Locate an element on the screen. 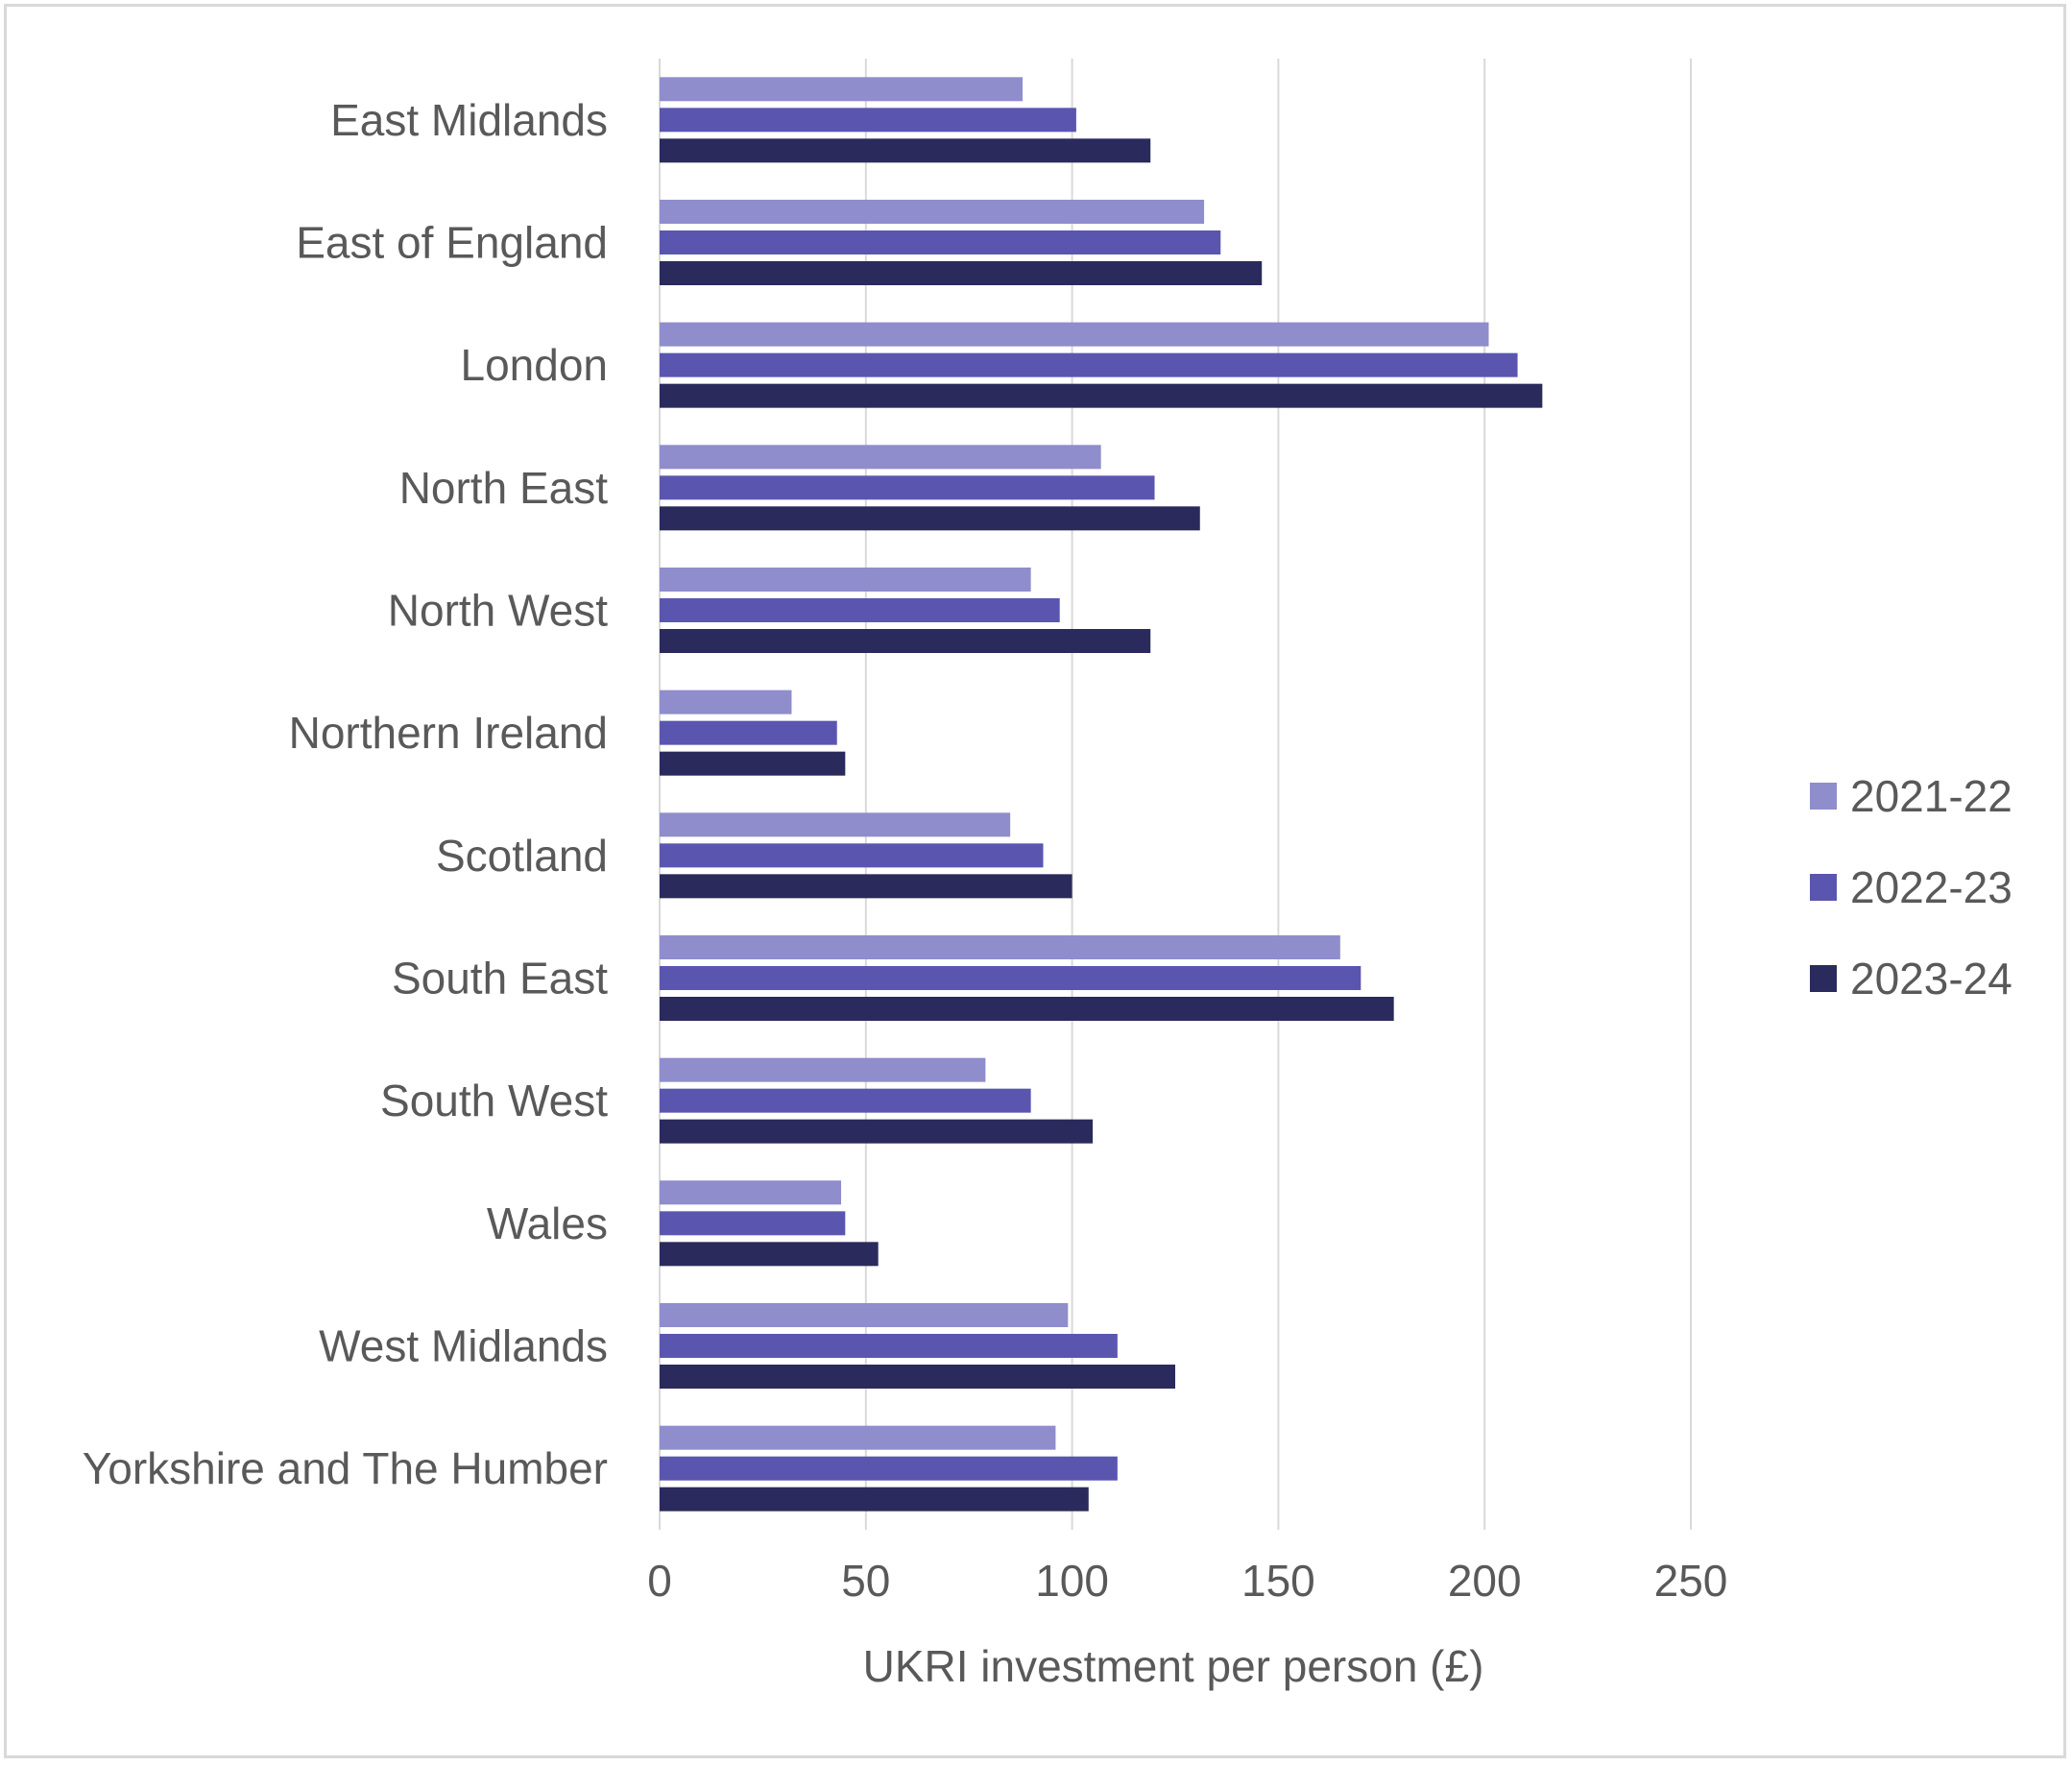  legend-label: 2022-23 is located at coordinates (1931, 887).